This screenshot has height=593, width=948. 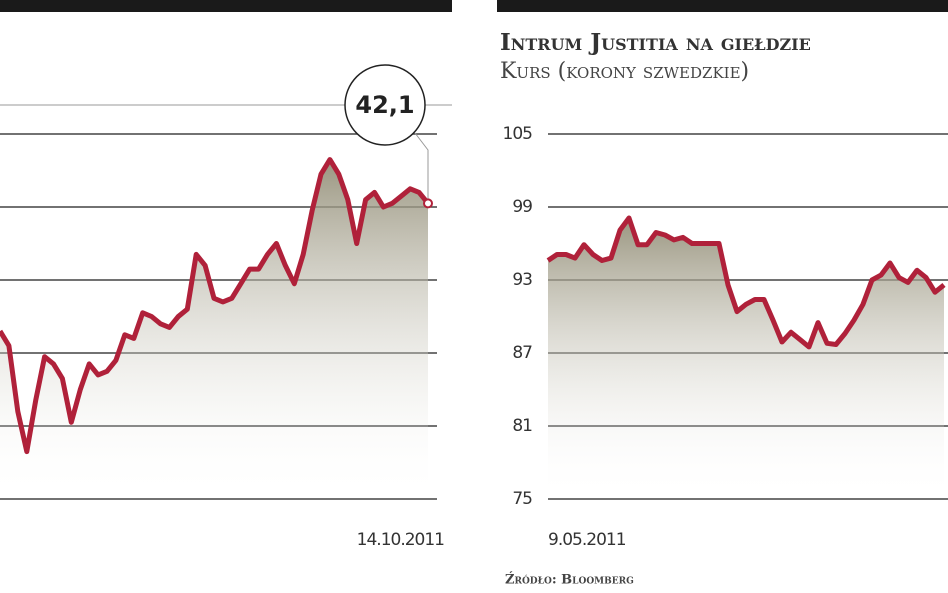 I want to click on x-tick-label: 9.05.2011, so click(x=587, y=540).